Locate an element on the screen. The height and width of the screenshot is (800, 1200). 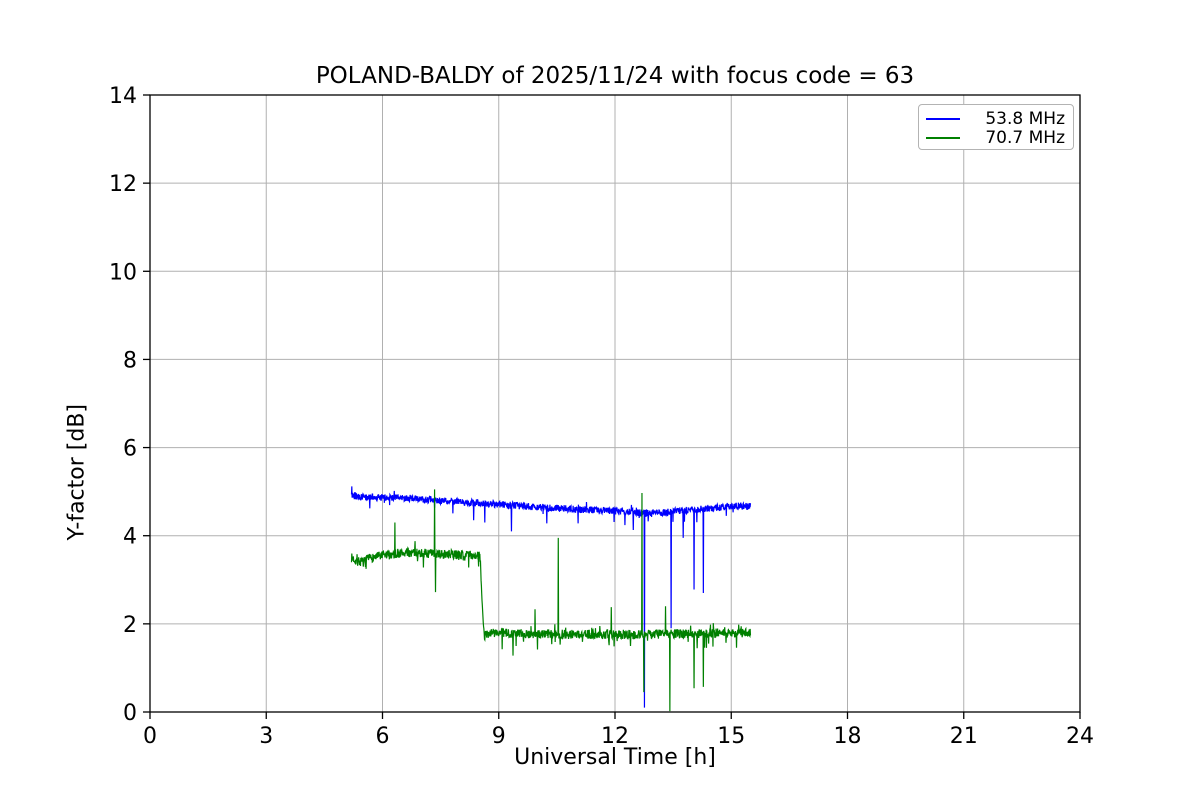
y-tick-label: 12 is located at coordinates (123, 184).